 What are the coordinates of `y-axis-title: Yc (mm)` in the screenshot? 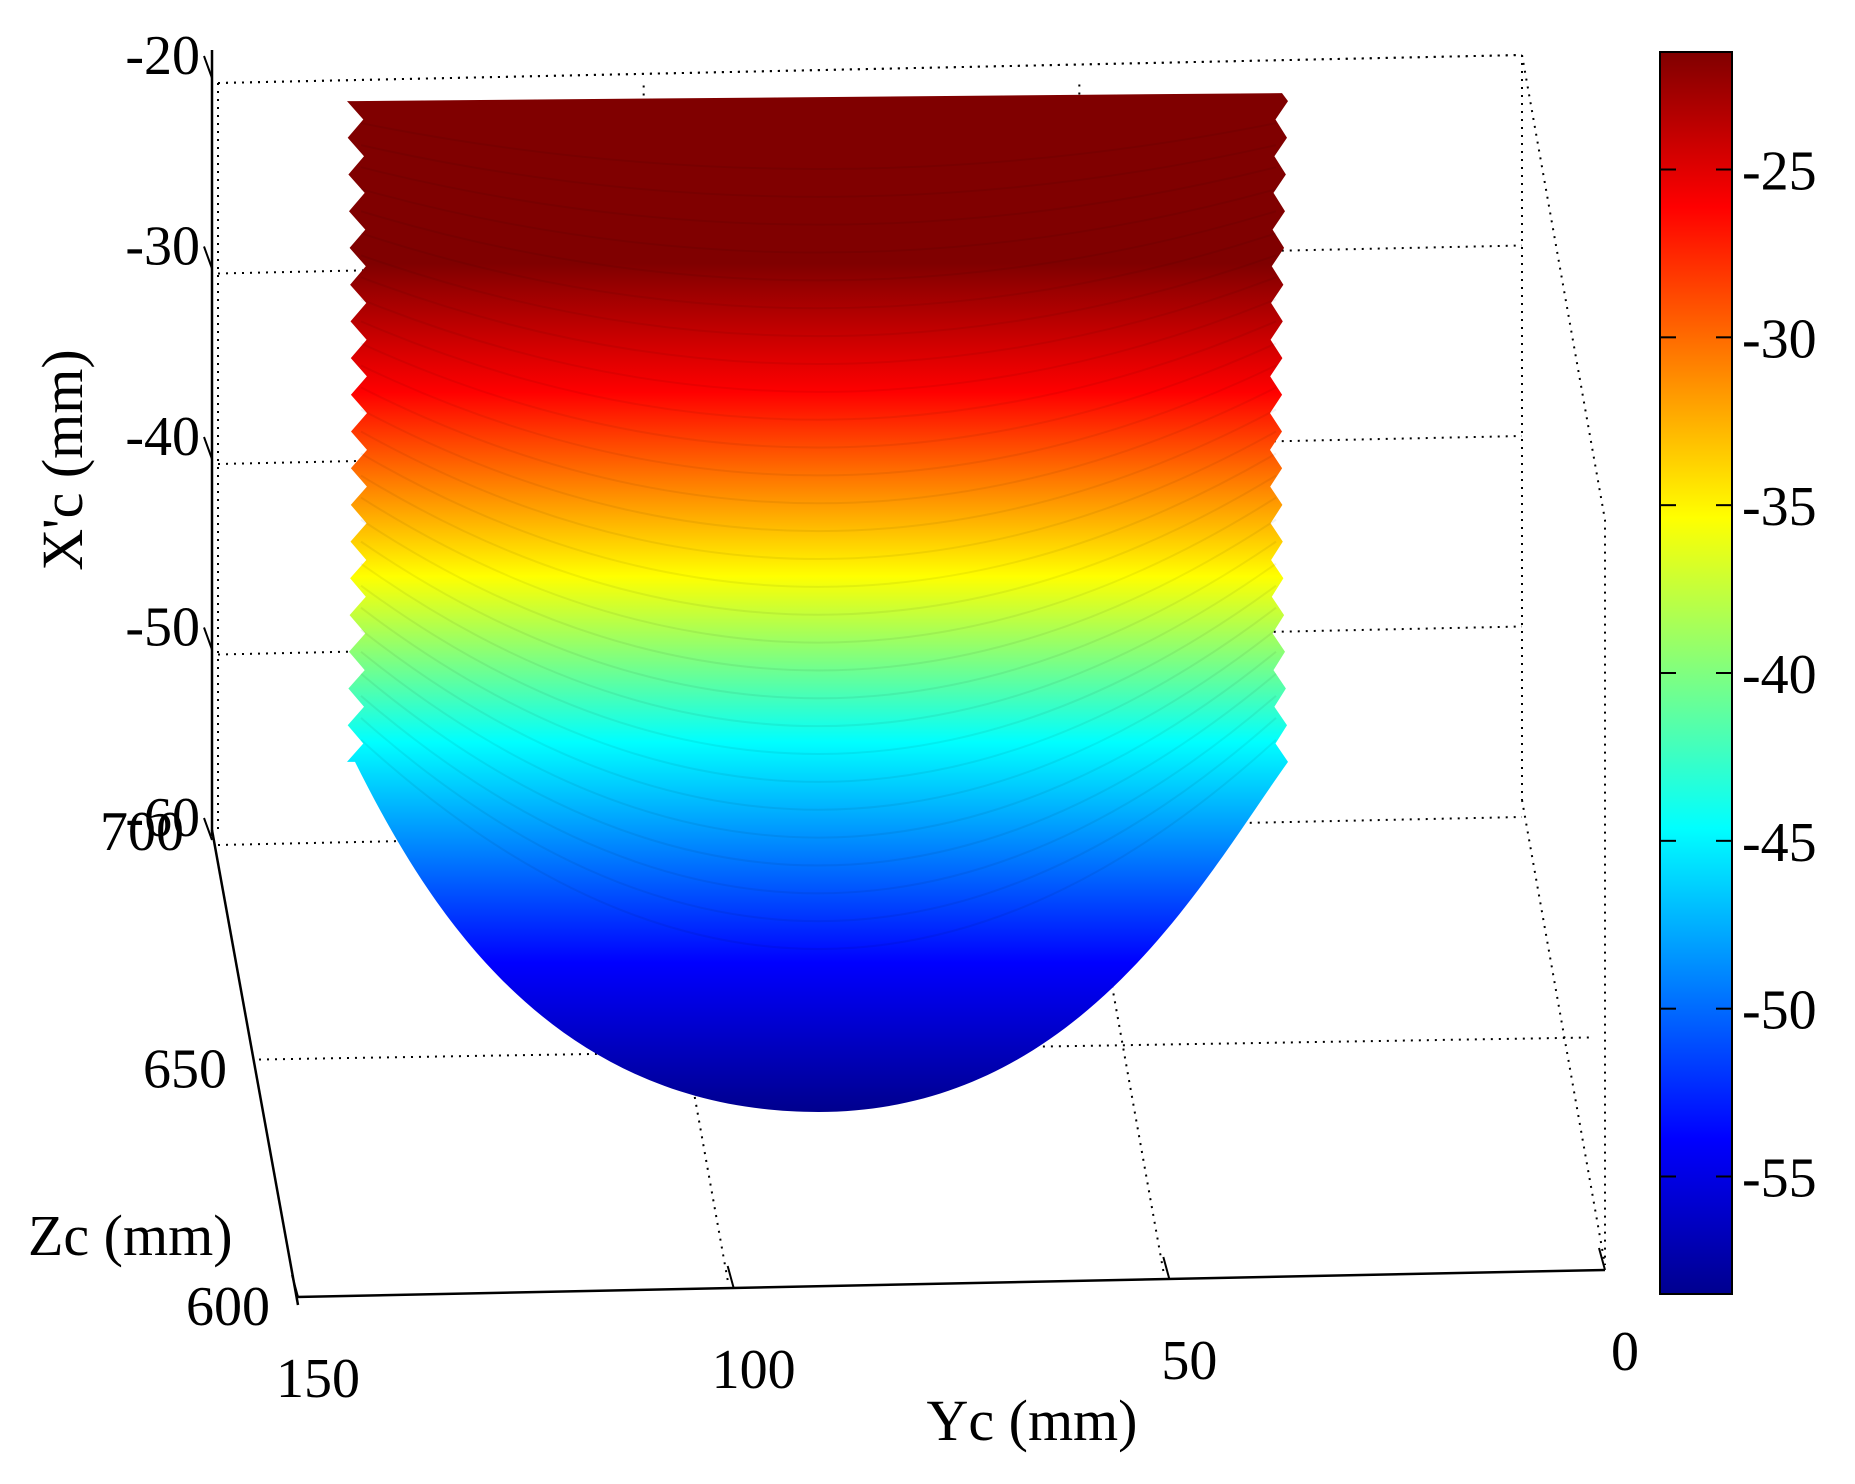 It's located at (1032, 1420).